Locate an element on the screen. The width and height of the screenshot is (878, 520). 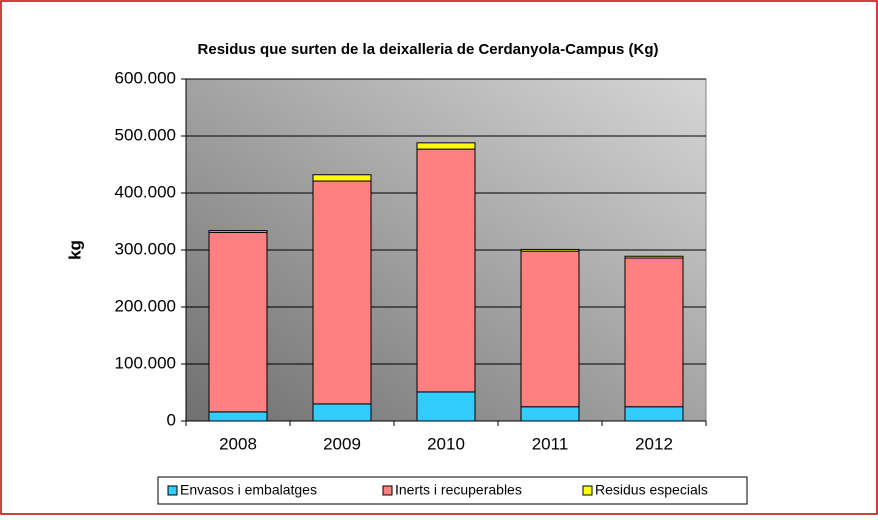
y-tick-label: 100.000 is located at coordinates (145, 362).